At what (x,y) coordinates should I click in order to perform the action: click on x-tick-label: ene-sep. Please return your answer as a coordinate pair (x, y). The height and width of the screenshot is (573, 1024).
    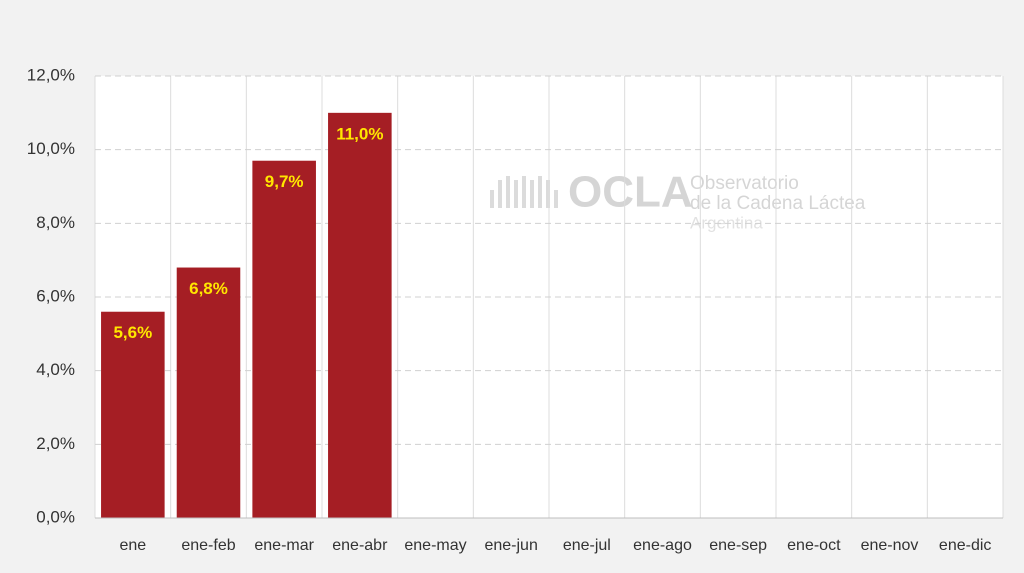
    Looking at the image, I should click on (738, 545).